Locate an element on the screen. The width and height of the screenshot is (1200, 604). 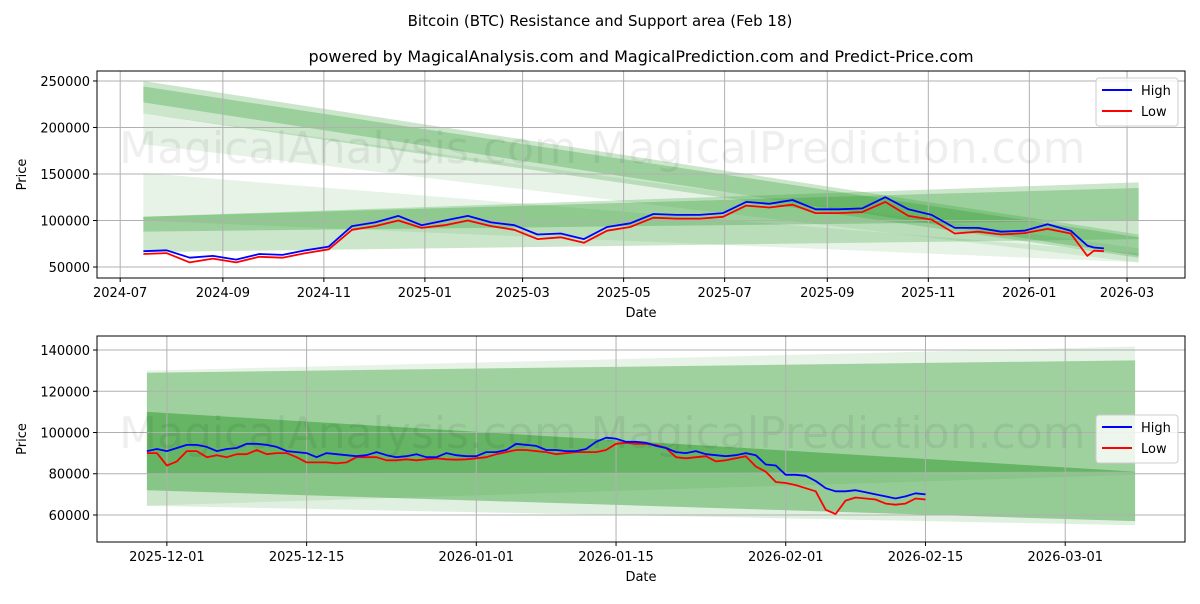
x-tick-label: 2025-01 is located at coordinates (425, 293).